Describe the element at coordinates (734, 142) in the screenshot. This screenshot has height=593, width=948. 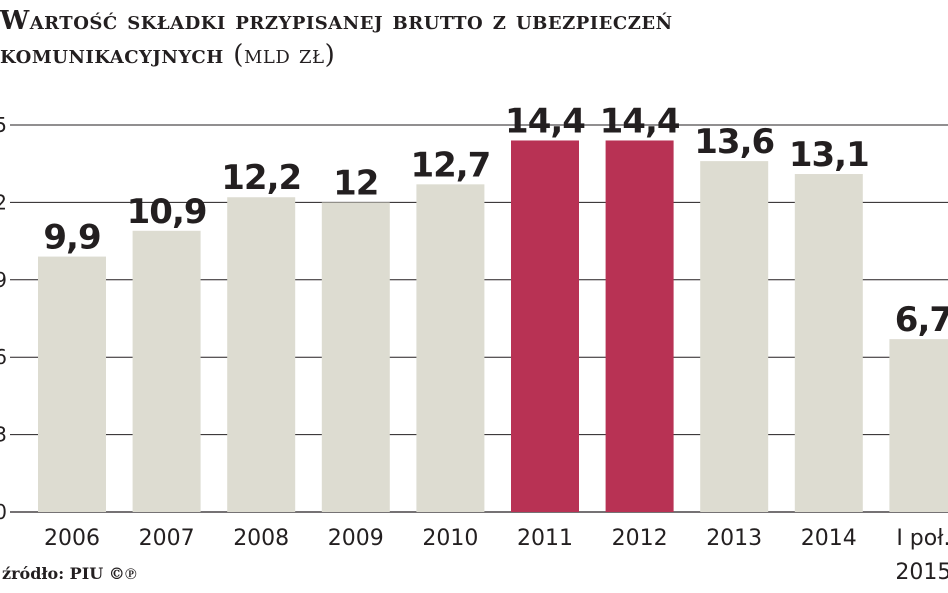
I see `bar-value-label: 13,6` at that location.